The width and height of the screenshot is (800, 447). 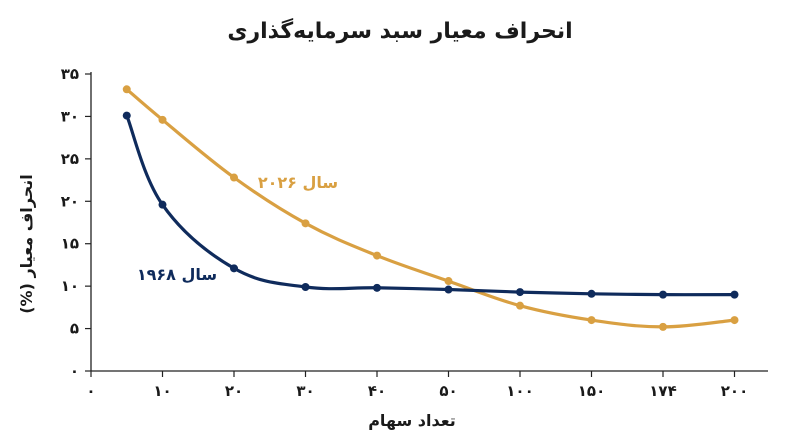 What do you see at coordinates (70, 159) in the screenshot?
I see `y-tick-label: ۲۵` at bounding box center [70, 159].